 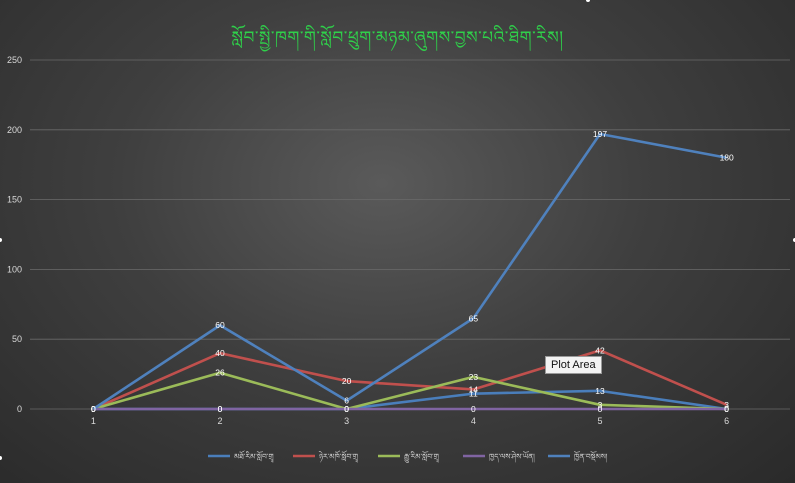 What do you see at coordinates (14, 200) in the screenshot?
I see `y-tick-label: 150` at bounding box center [14, 200].